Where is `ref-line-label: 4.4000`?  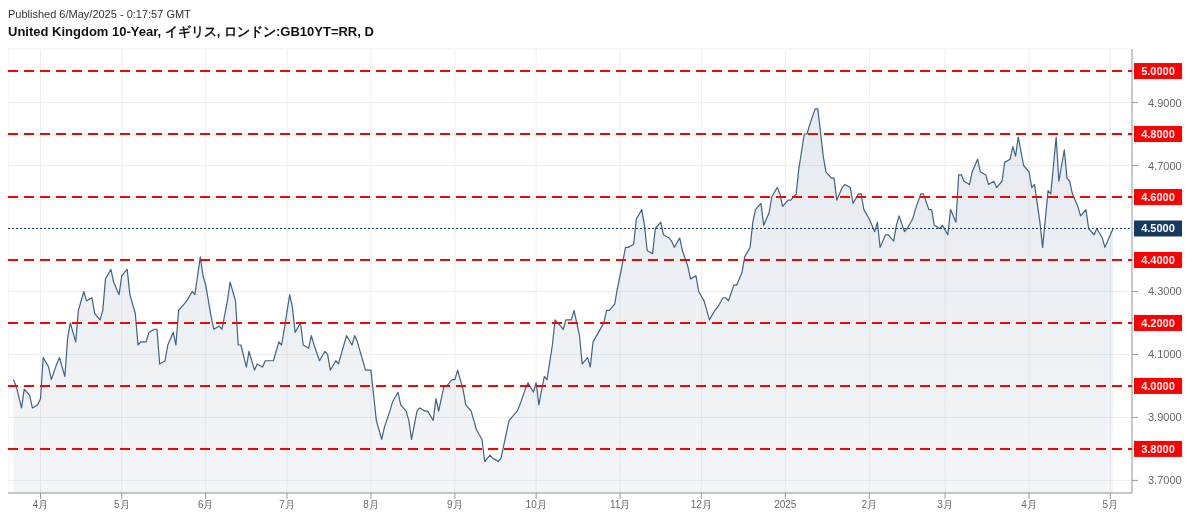 ref-line-label: 4.4000 is located at coordinates (1158, 259).